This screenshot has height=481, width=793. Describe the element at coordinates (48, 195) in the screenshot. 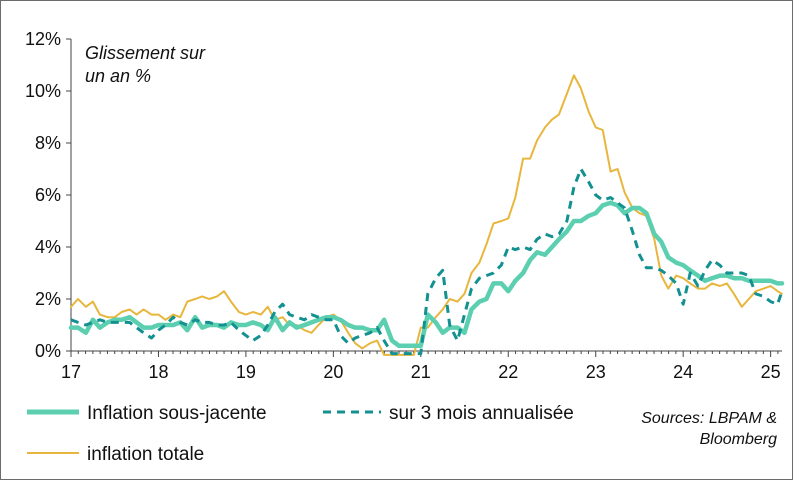

I see `y-tick-label: 6%` at that location.